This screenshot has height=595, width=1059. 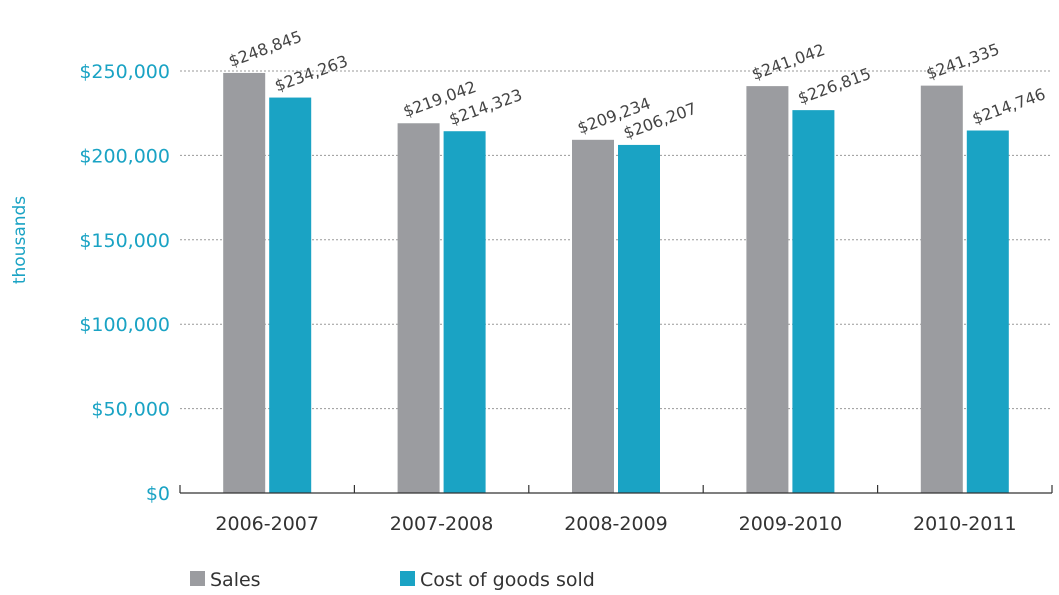 What do you see at coordinates (1009, 106) in the screenshot?
I see `data-label: $214,746` at bounding box center [1009, 106].